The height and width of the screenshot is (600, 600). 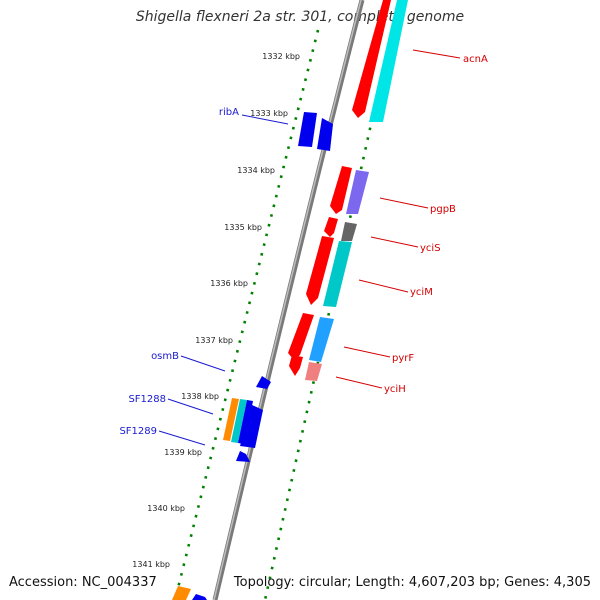 I want to click on tick-label: 1336 kbp, so click(x=229, y=283).